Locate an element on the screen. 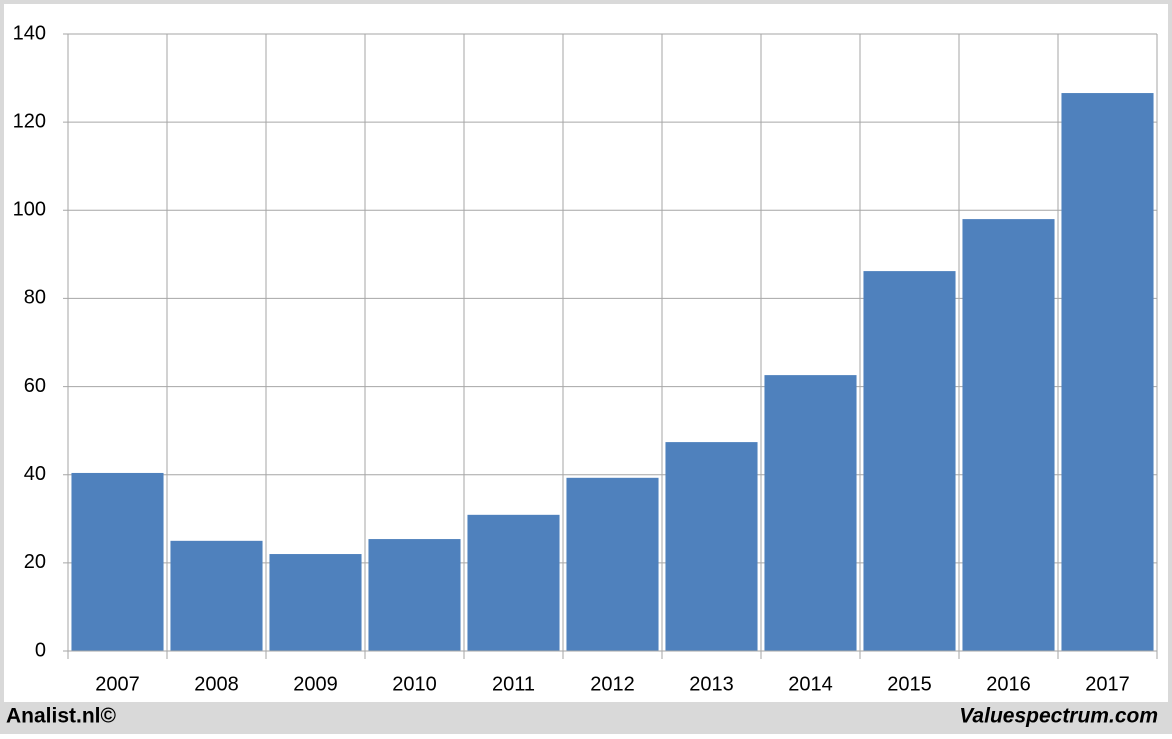 The height and width of the screenshot is (739, 1172). x-tick-label: 2012 is located at coordinates (612, 684).